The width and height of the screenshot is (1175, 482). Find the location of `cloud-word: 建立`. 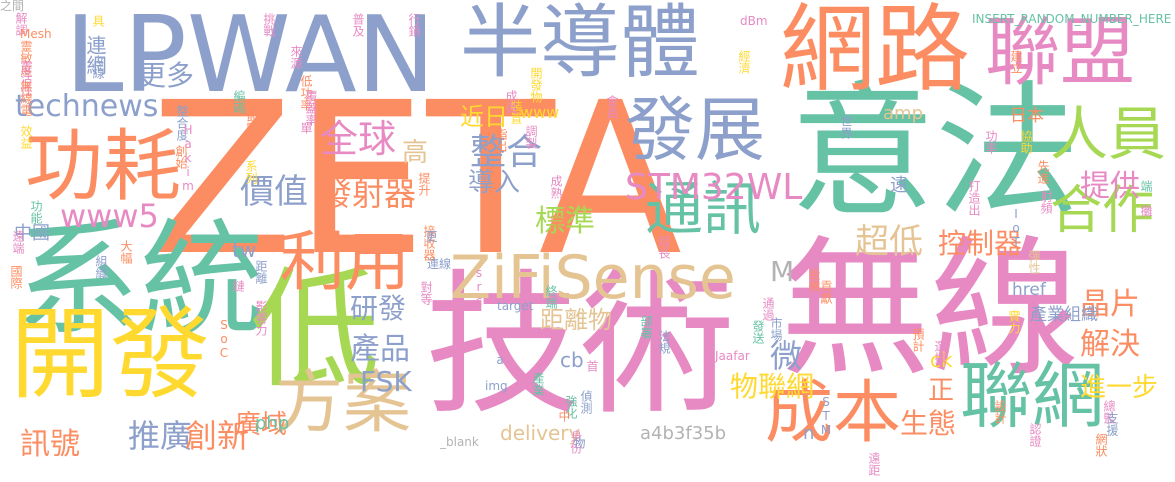

cloud-word: 建立 is located at coordinates (1016, 62).